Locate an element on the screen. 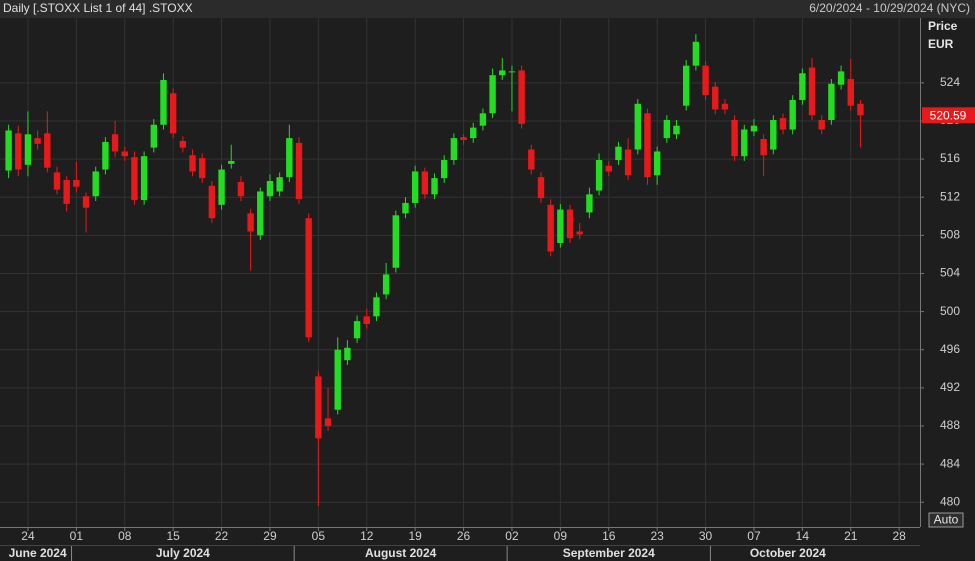 This screenshot has width=975, height=561. last-price-box is located at coordinates (948, 115).